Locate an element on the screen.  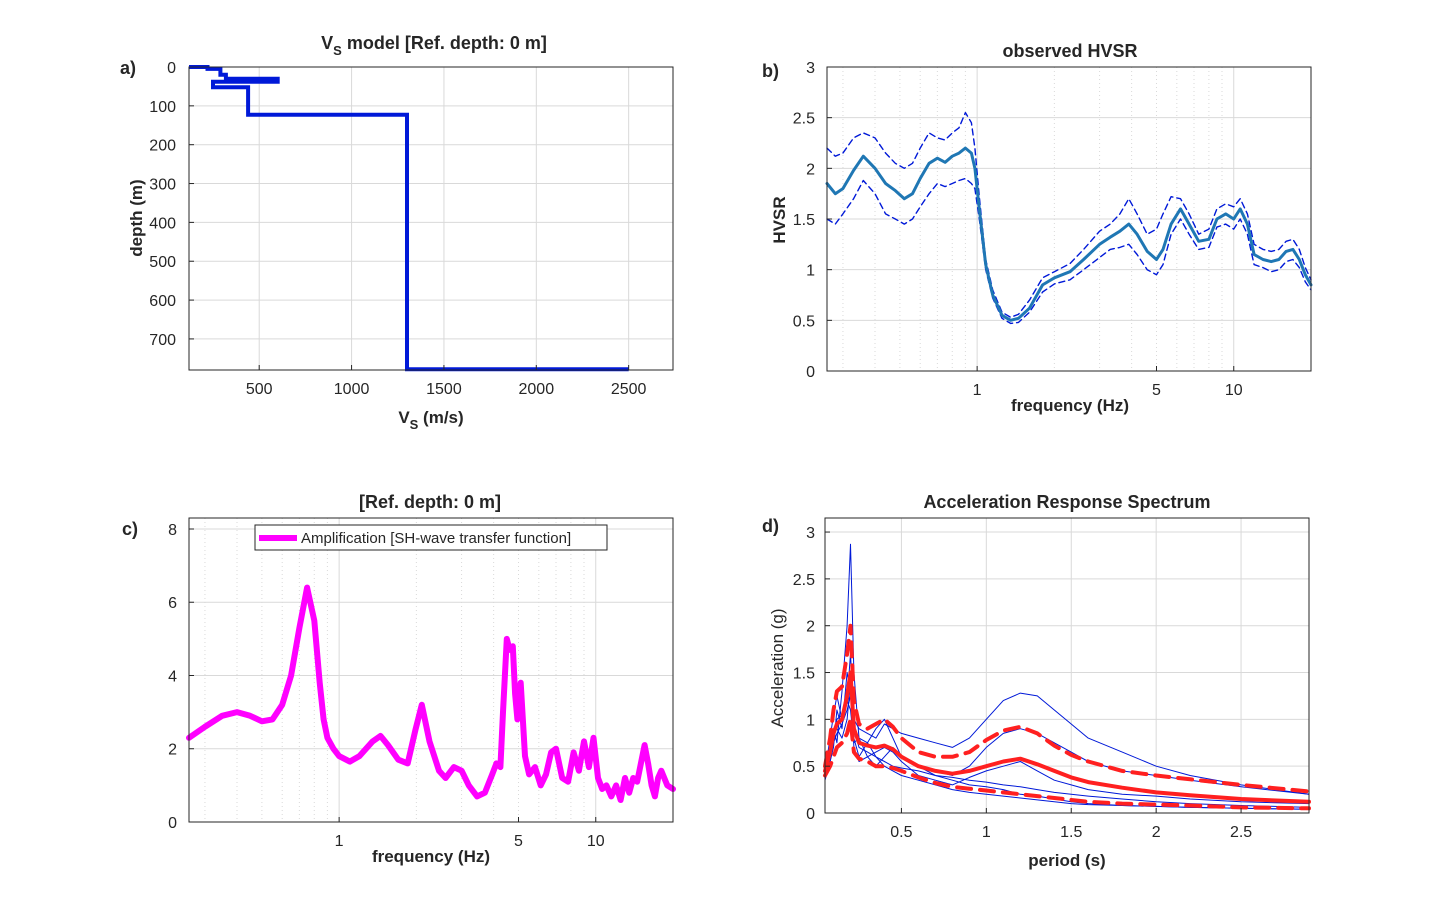
y-tick-label: 8 is located at coordinates (172, 530).